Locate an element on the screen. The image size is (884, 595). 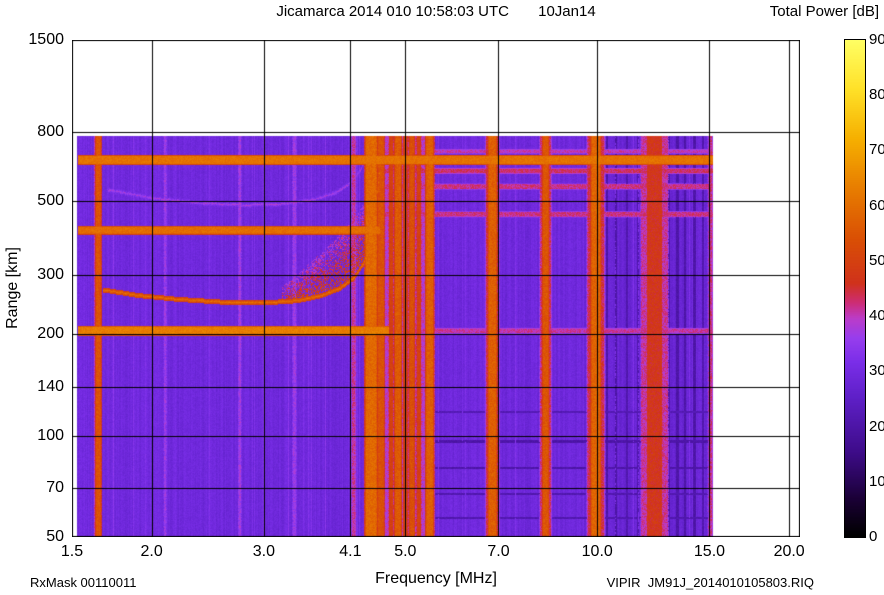
x-tick-label: 15.0 is located at coordinates (709, 551).